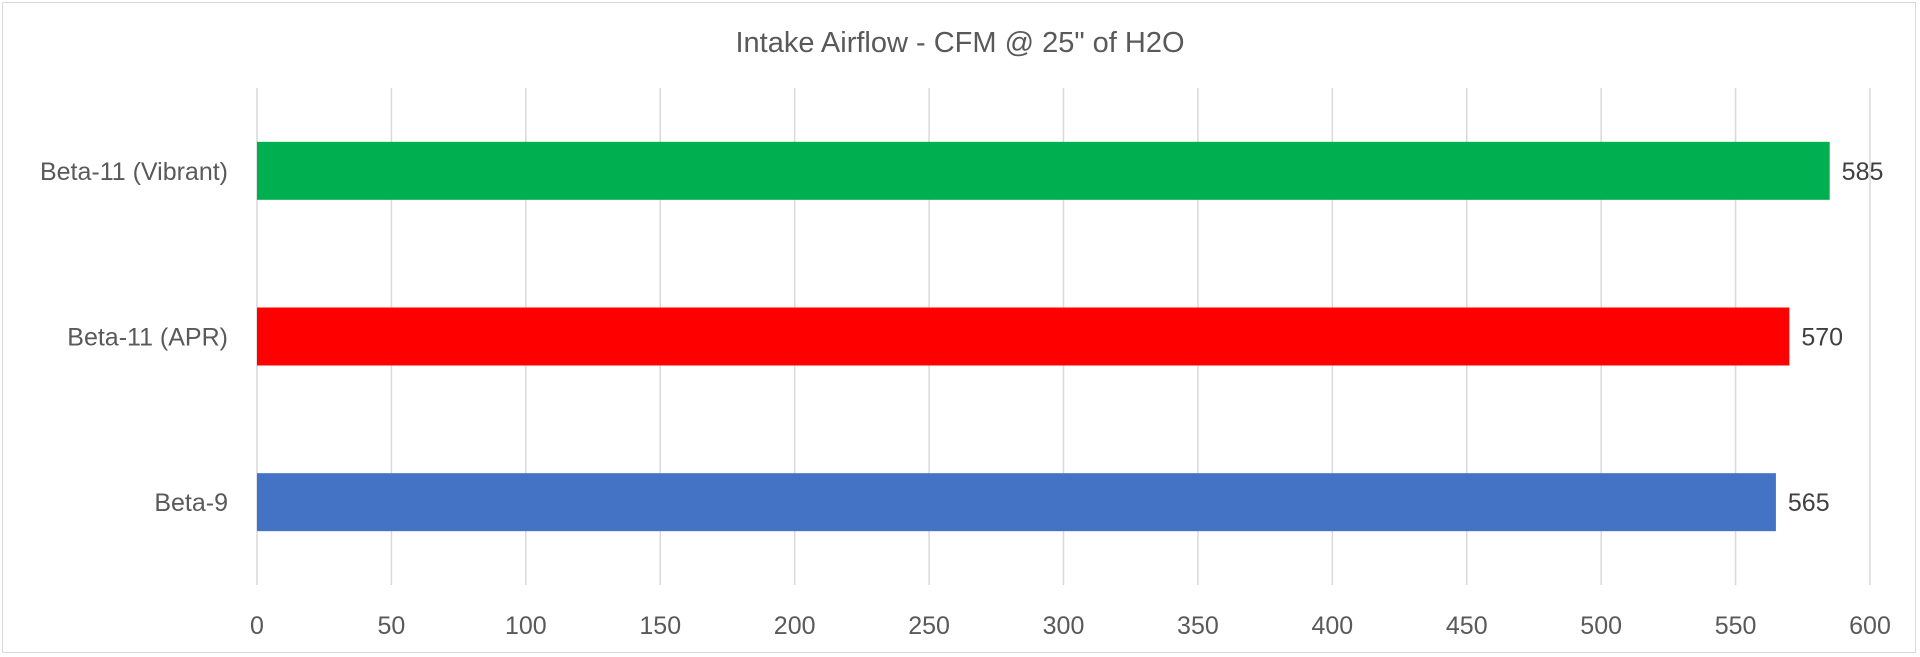  I want to click on x-tick-label: 0, so click(257, 626).